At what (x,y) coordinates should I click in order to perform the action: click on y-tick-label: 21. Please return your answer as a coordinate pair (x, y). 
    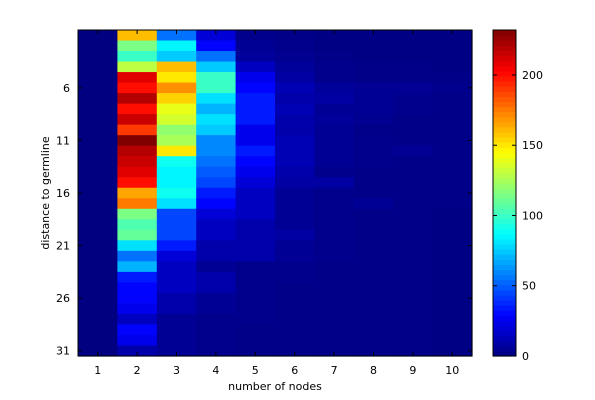
    Looking at the image, I should click on (63, 246).